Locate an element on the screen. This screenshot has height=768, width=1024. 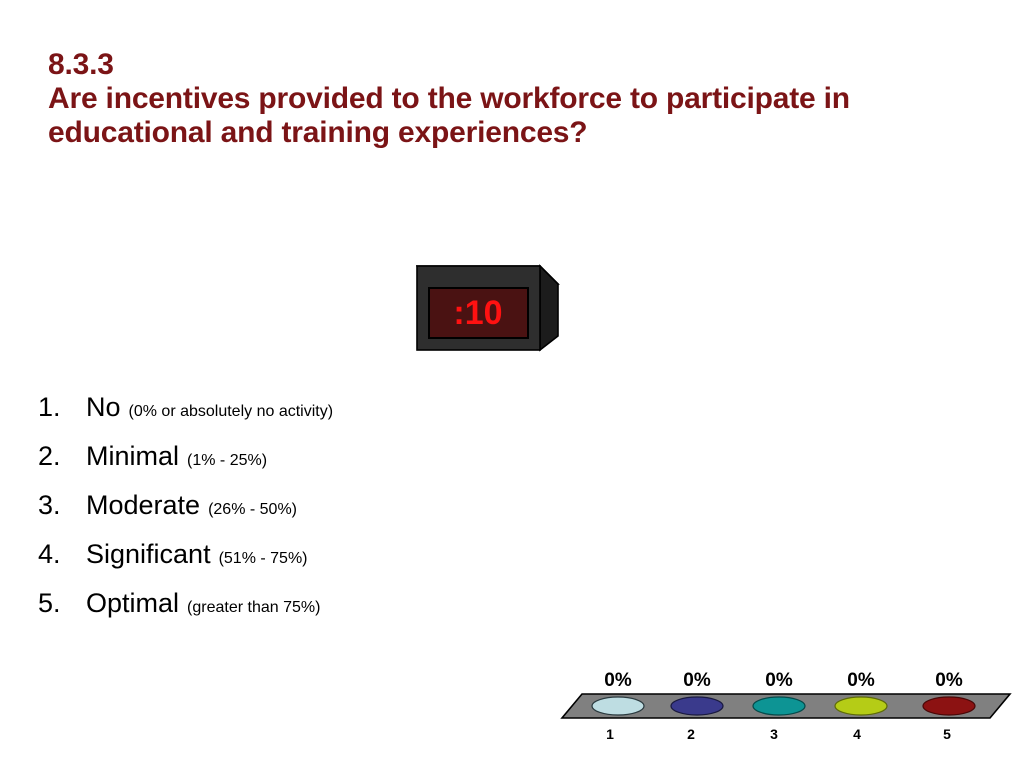
answer-range-label: (0% or absolutely no activity) is located at coordinates (231, 411).